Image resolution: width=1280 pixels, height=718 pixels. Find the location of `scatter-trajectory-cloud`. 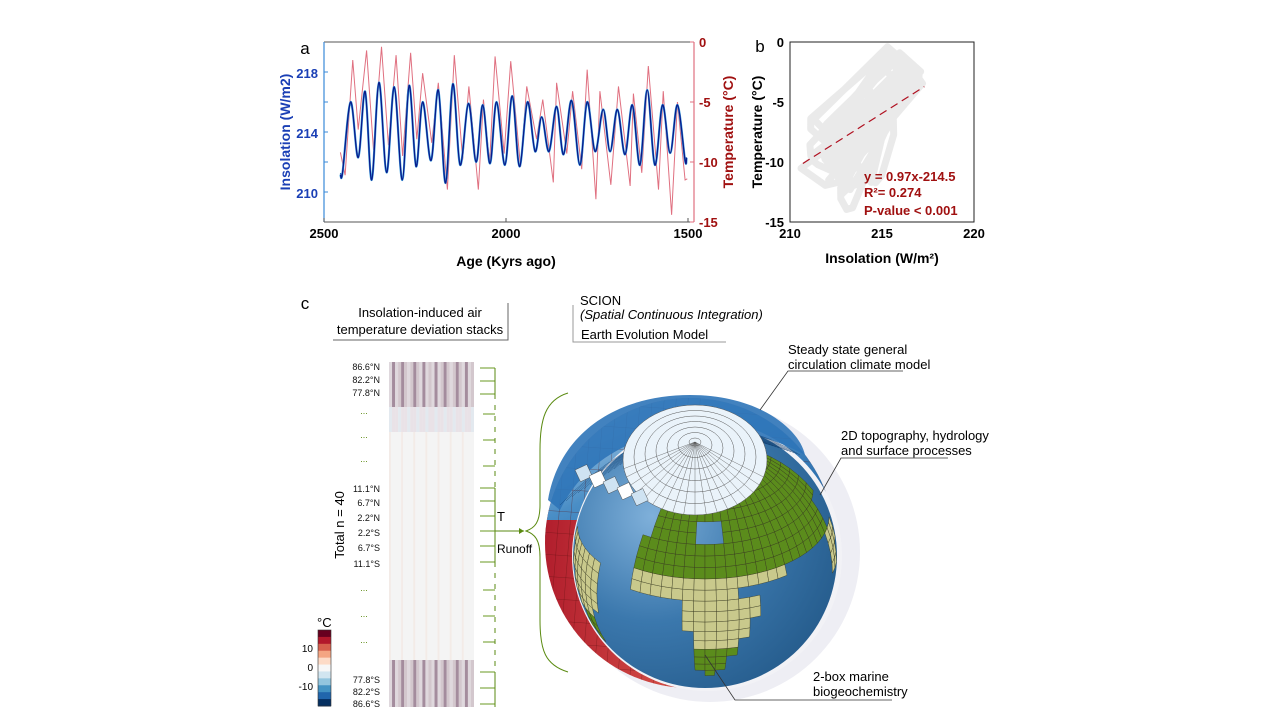

scatter-trajectory-cloud is located at coordinates (861, 128).